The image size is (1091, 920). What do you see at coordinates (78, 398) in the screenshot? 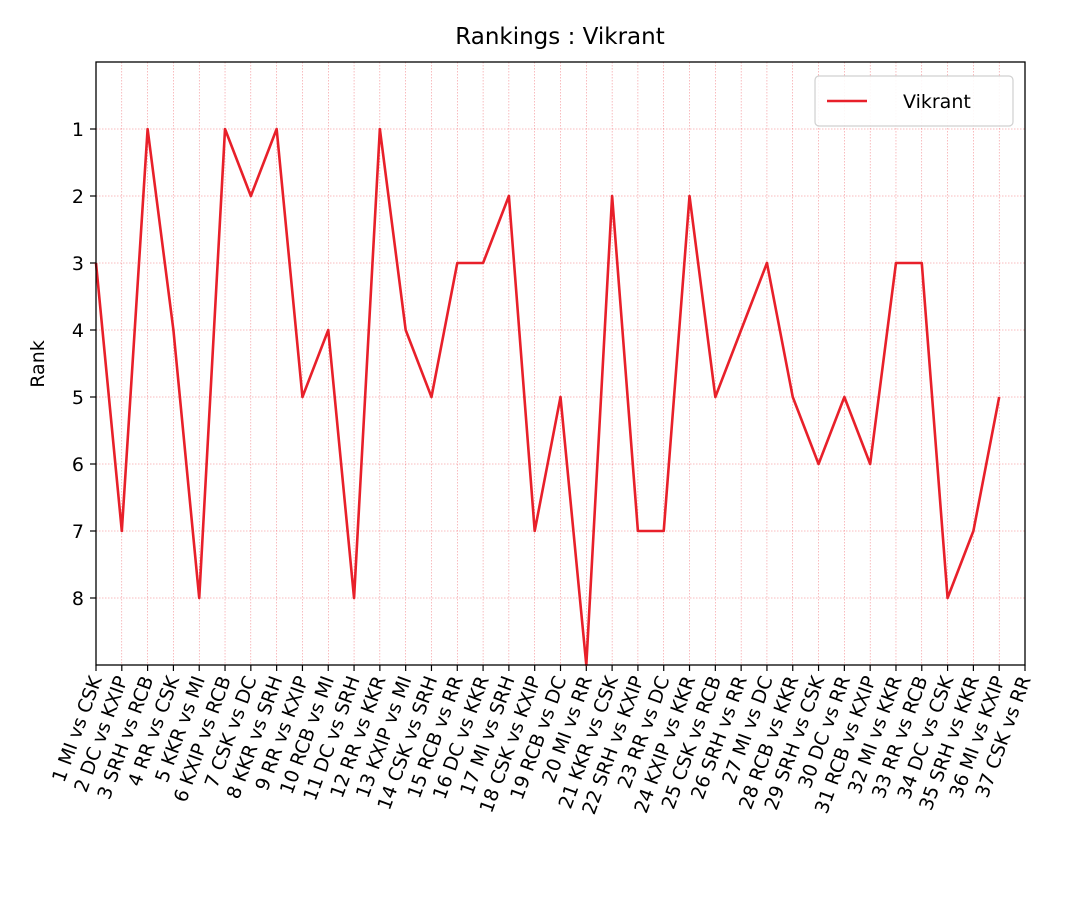
I see `y-tick-label: 5` at bounding box center [78, 398].